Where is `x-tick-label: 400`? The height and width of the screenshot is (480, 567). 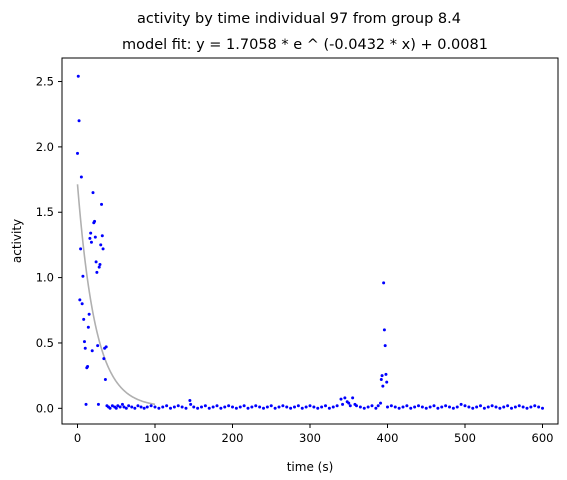
x-tick-label: 400 is located at coordinates (388, 438).